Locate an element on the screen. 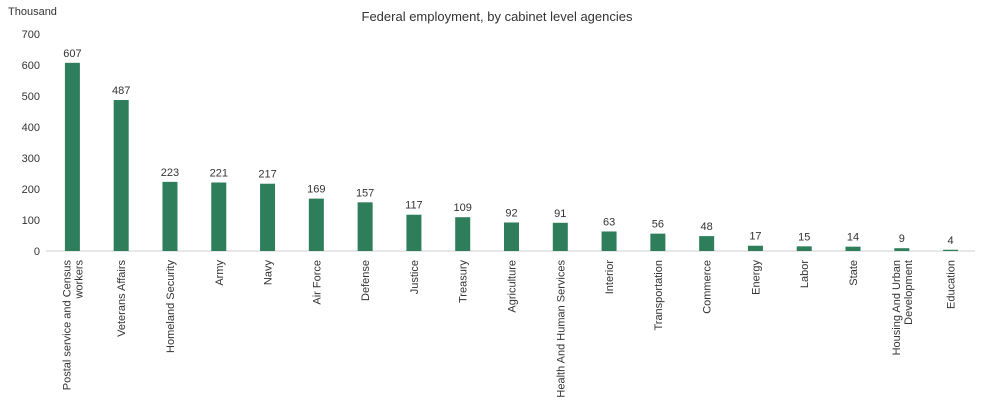 This screenshot has height=405, width=983. data-label: 607 is located at coordinates (72, 54).